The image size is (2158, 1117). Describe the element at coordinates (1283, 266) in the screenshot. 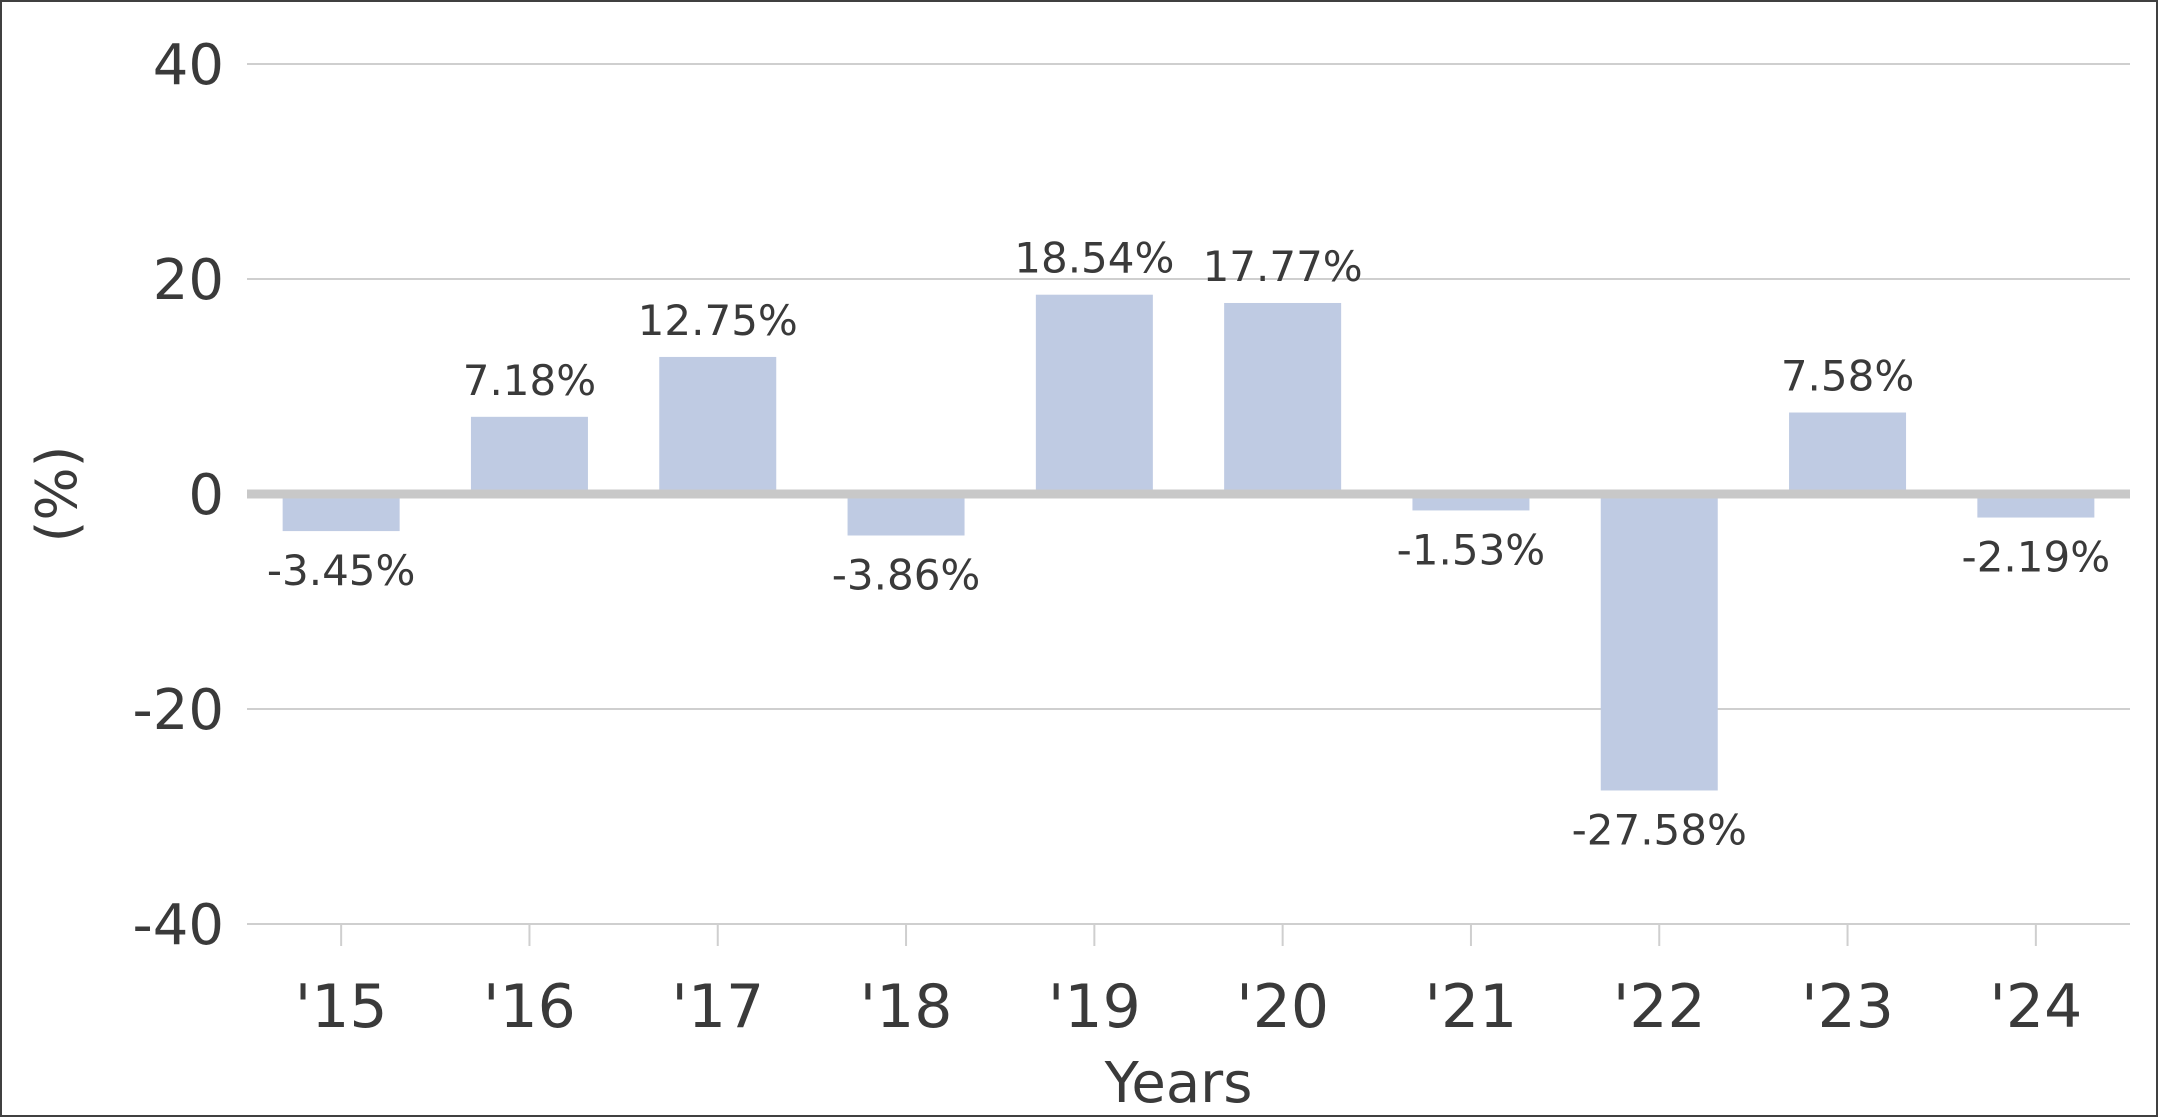

I see `data-label: 17.77%` at that location.